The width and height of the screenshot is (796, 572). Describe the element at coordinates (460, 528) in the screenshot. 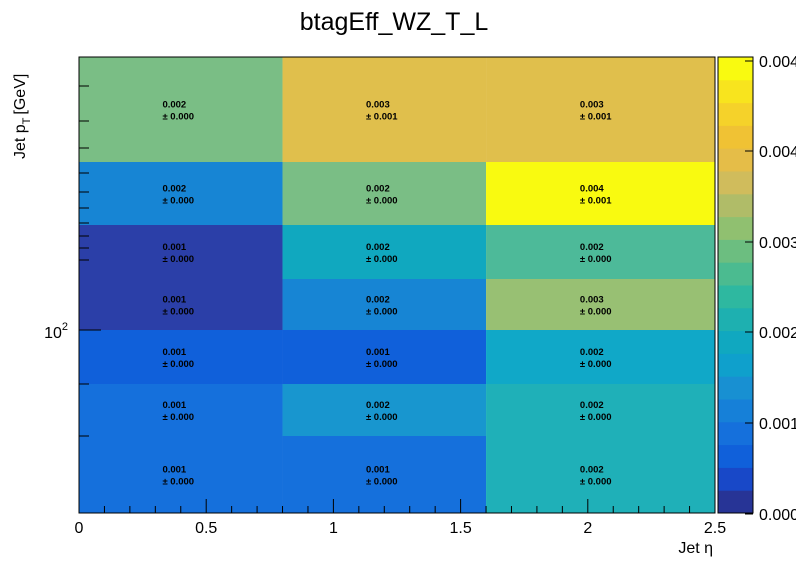

I see `x-tick-label: 1.5` at that location.